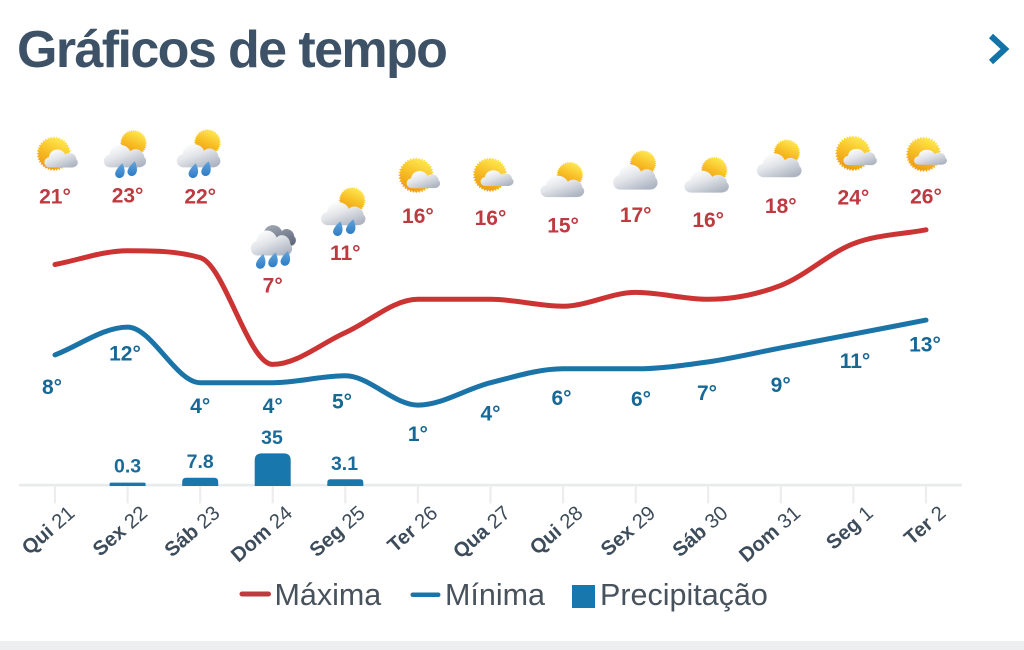  Describe the element at coordinates (481, 532) in the screenshot. I see `svg-text: Qua 27` at that location.